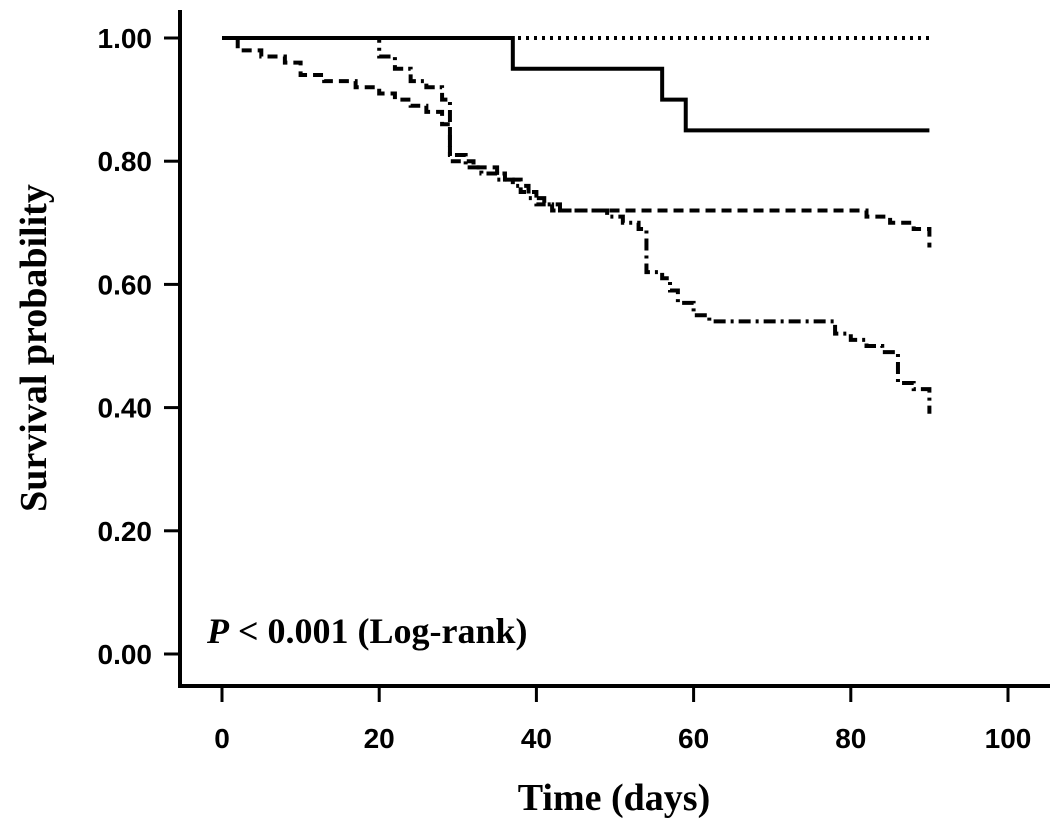 Image resolution: width=1063 pixels, height=829 pixels. I want to click on y-tick-label: 0.80, so click(125, 161).